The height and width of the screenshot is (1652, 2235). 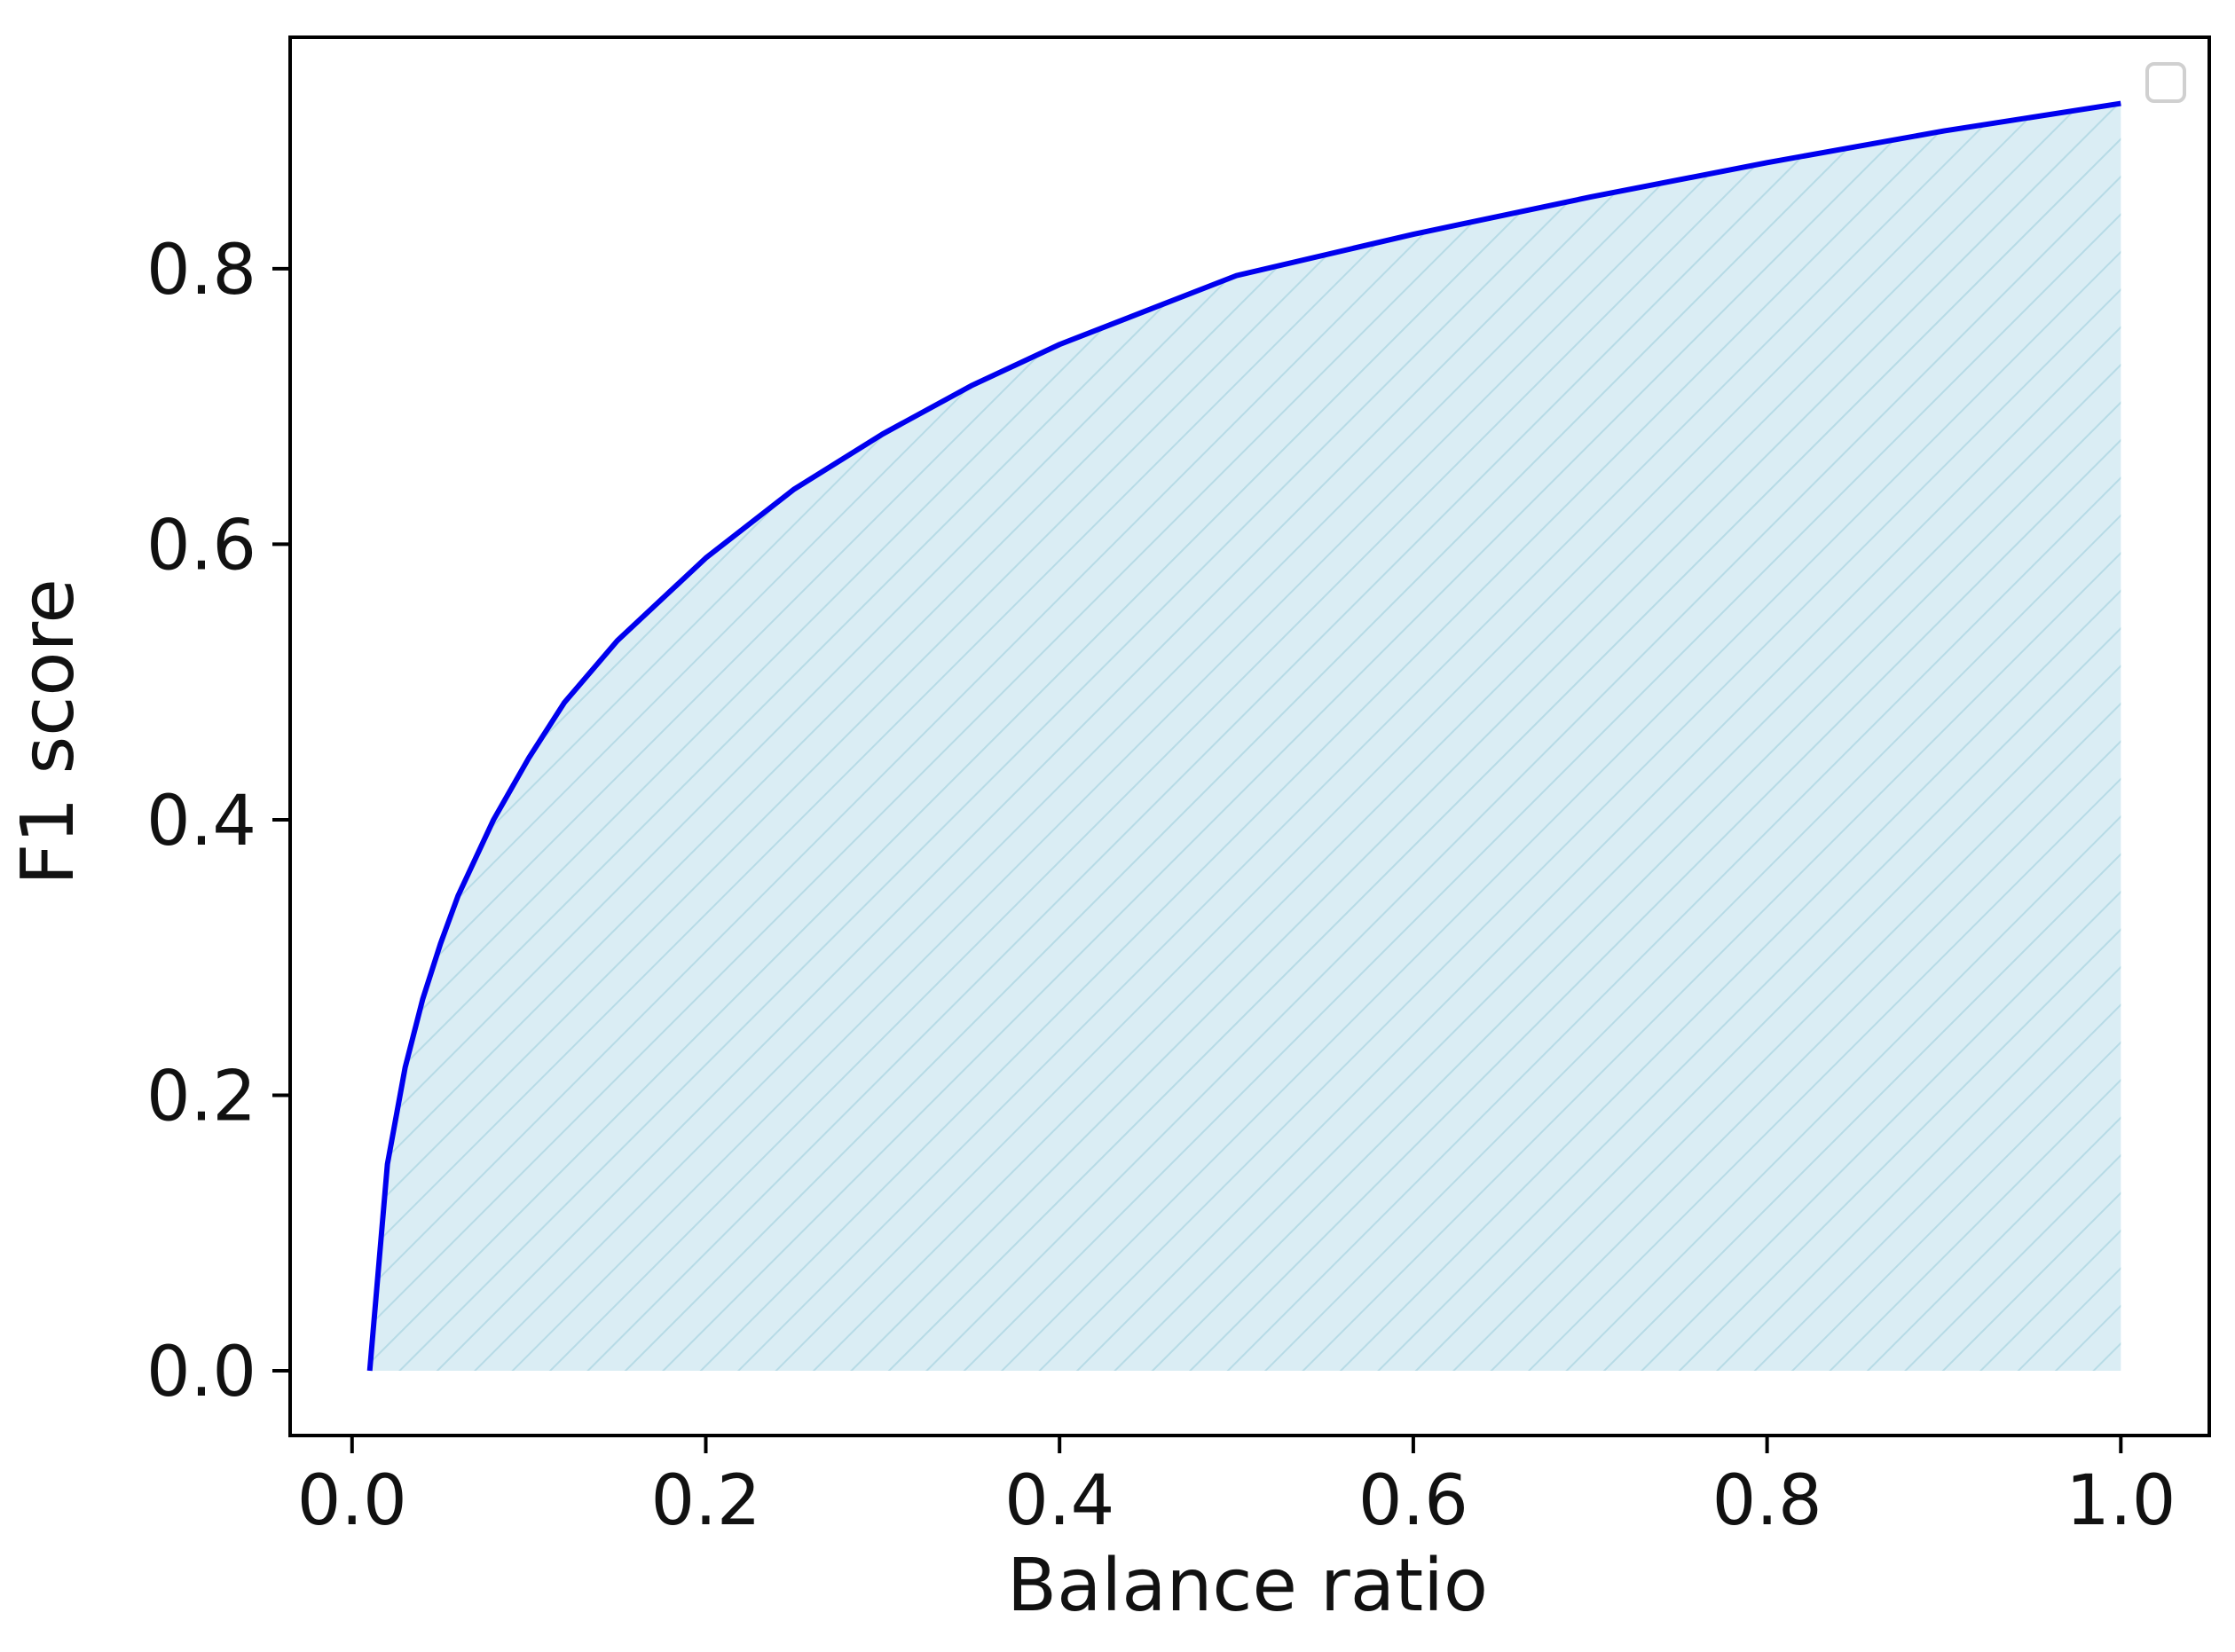 What do you see at coordinates (352, 1501) in the screenshot?
I see `x-tick-label: 0.0` at bounding box center [352, 1501].